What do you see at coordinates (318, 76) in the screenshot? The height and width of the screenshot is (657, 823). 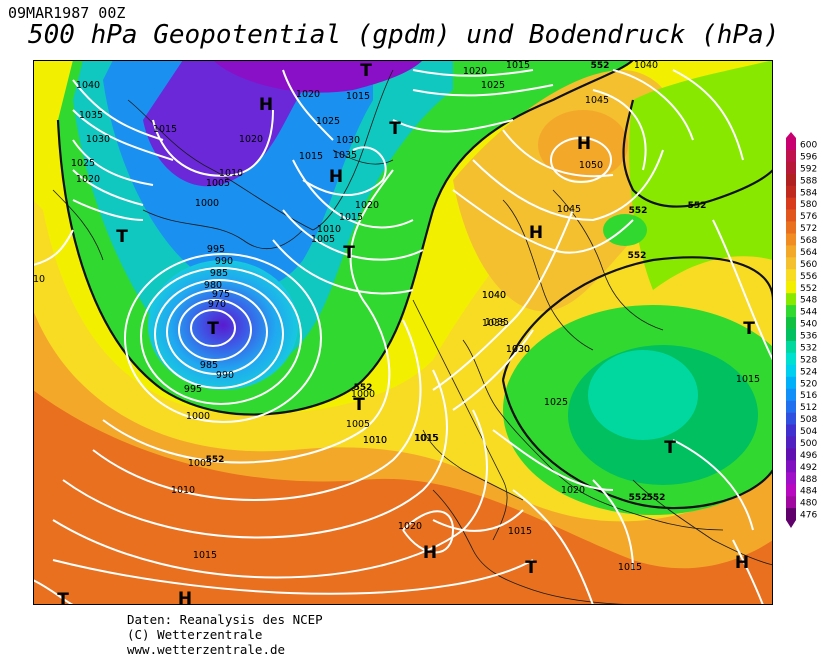 I see `trough-purple-north` at bounding box center [318, 76].